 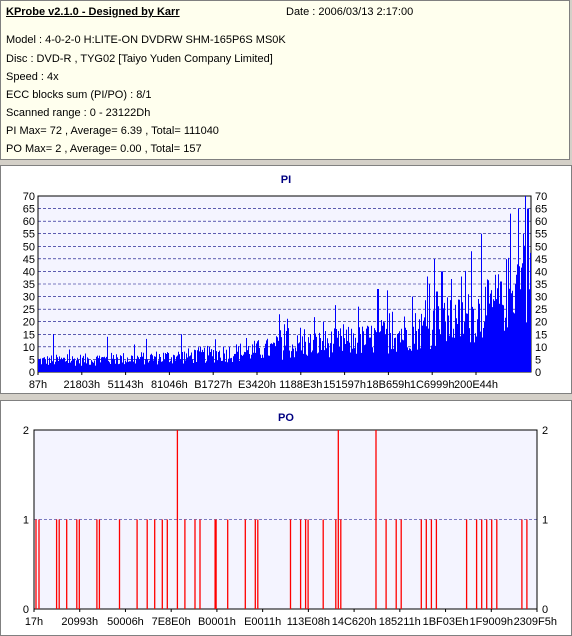 I want to click on po-y-tick-right: 0, so click(x=545, y=610).